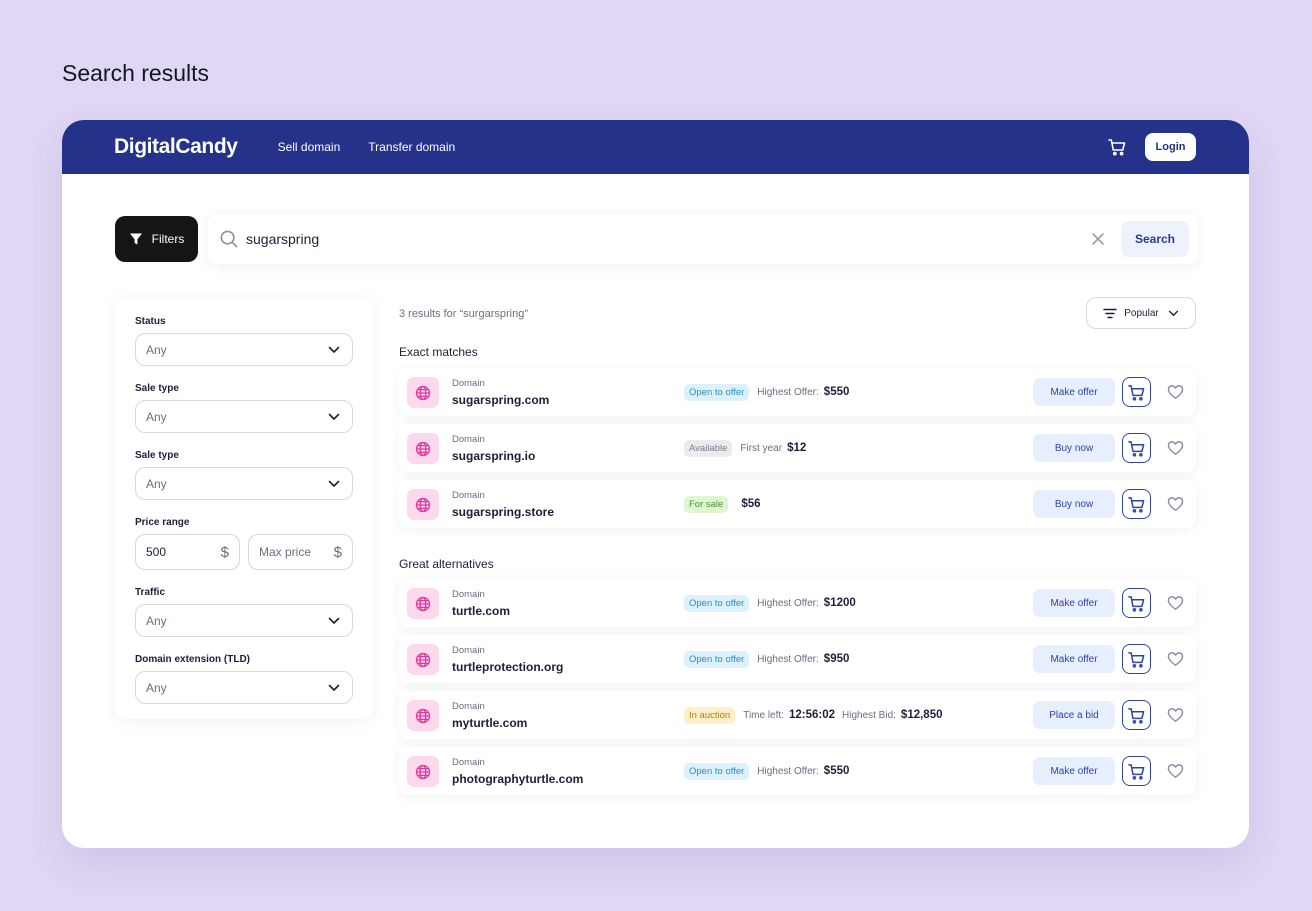  What do you see at coordinates (494, 456) in the screenshot?
I see `domain-name: sugarspring.io` at bounding box center [494, 456].